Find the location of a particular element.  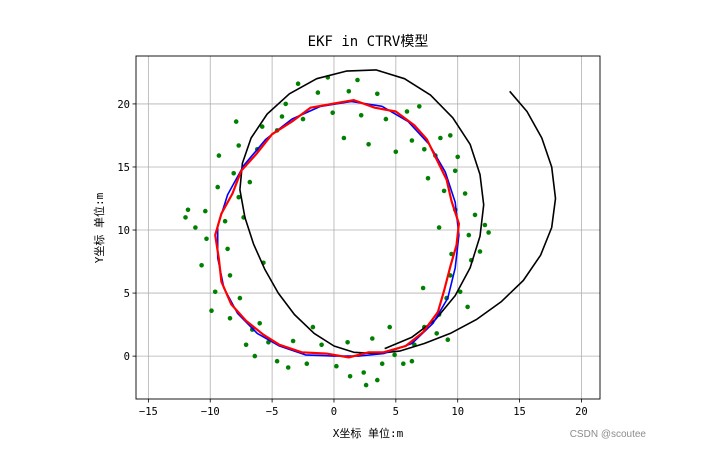

x-tick-label: 15 is located at coordinates (519, 412).